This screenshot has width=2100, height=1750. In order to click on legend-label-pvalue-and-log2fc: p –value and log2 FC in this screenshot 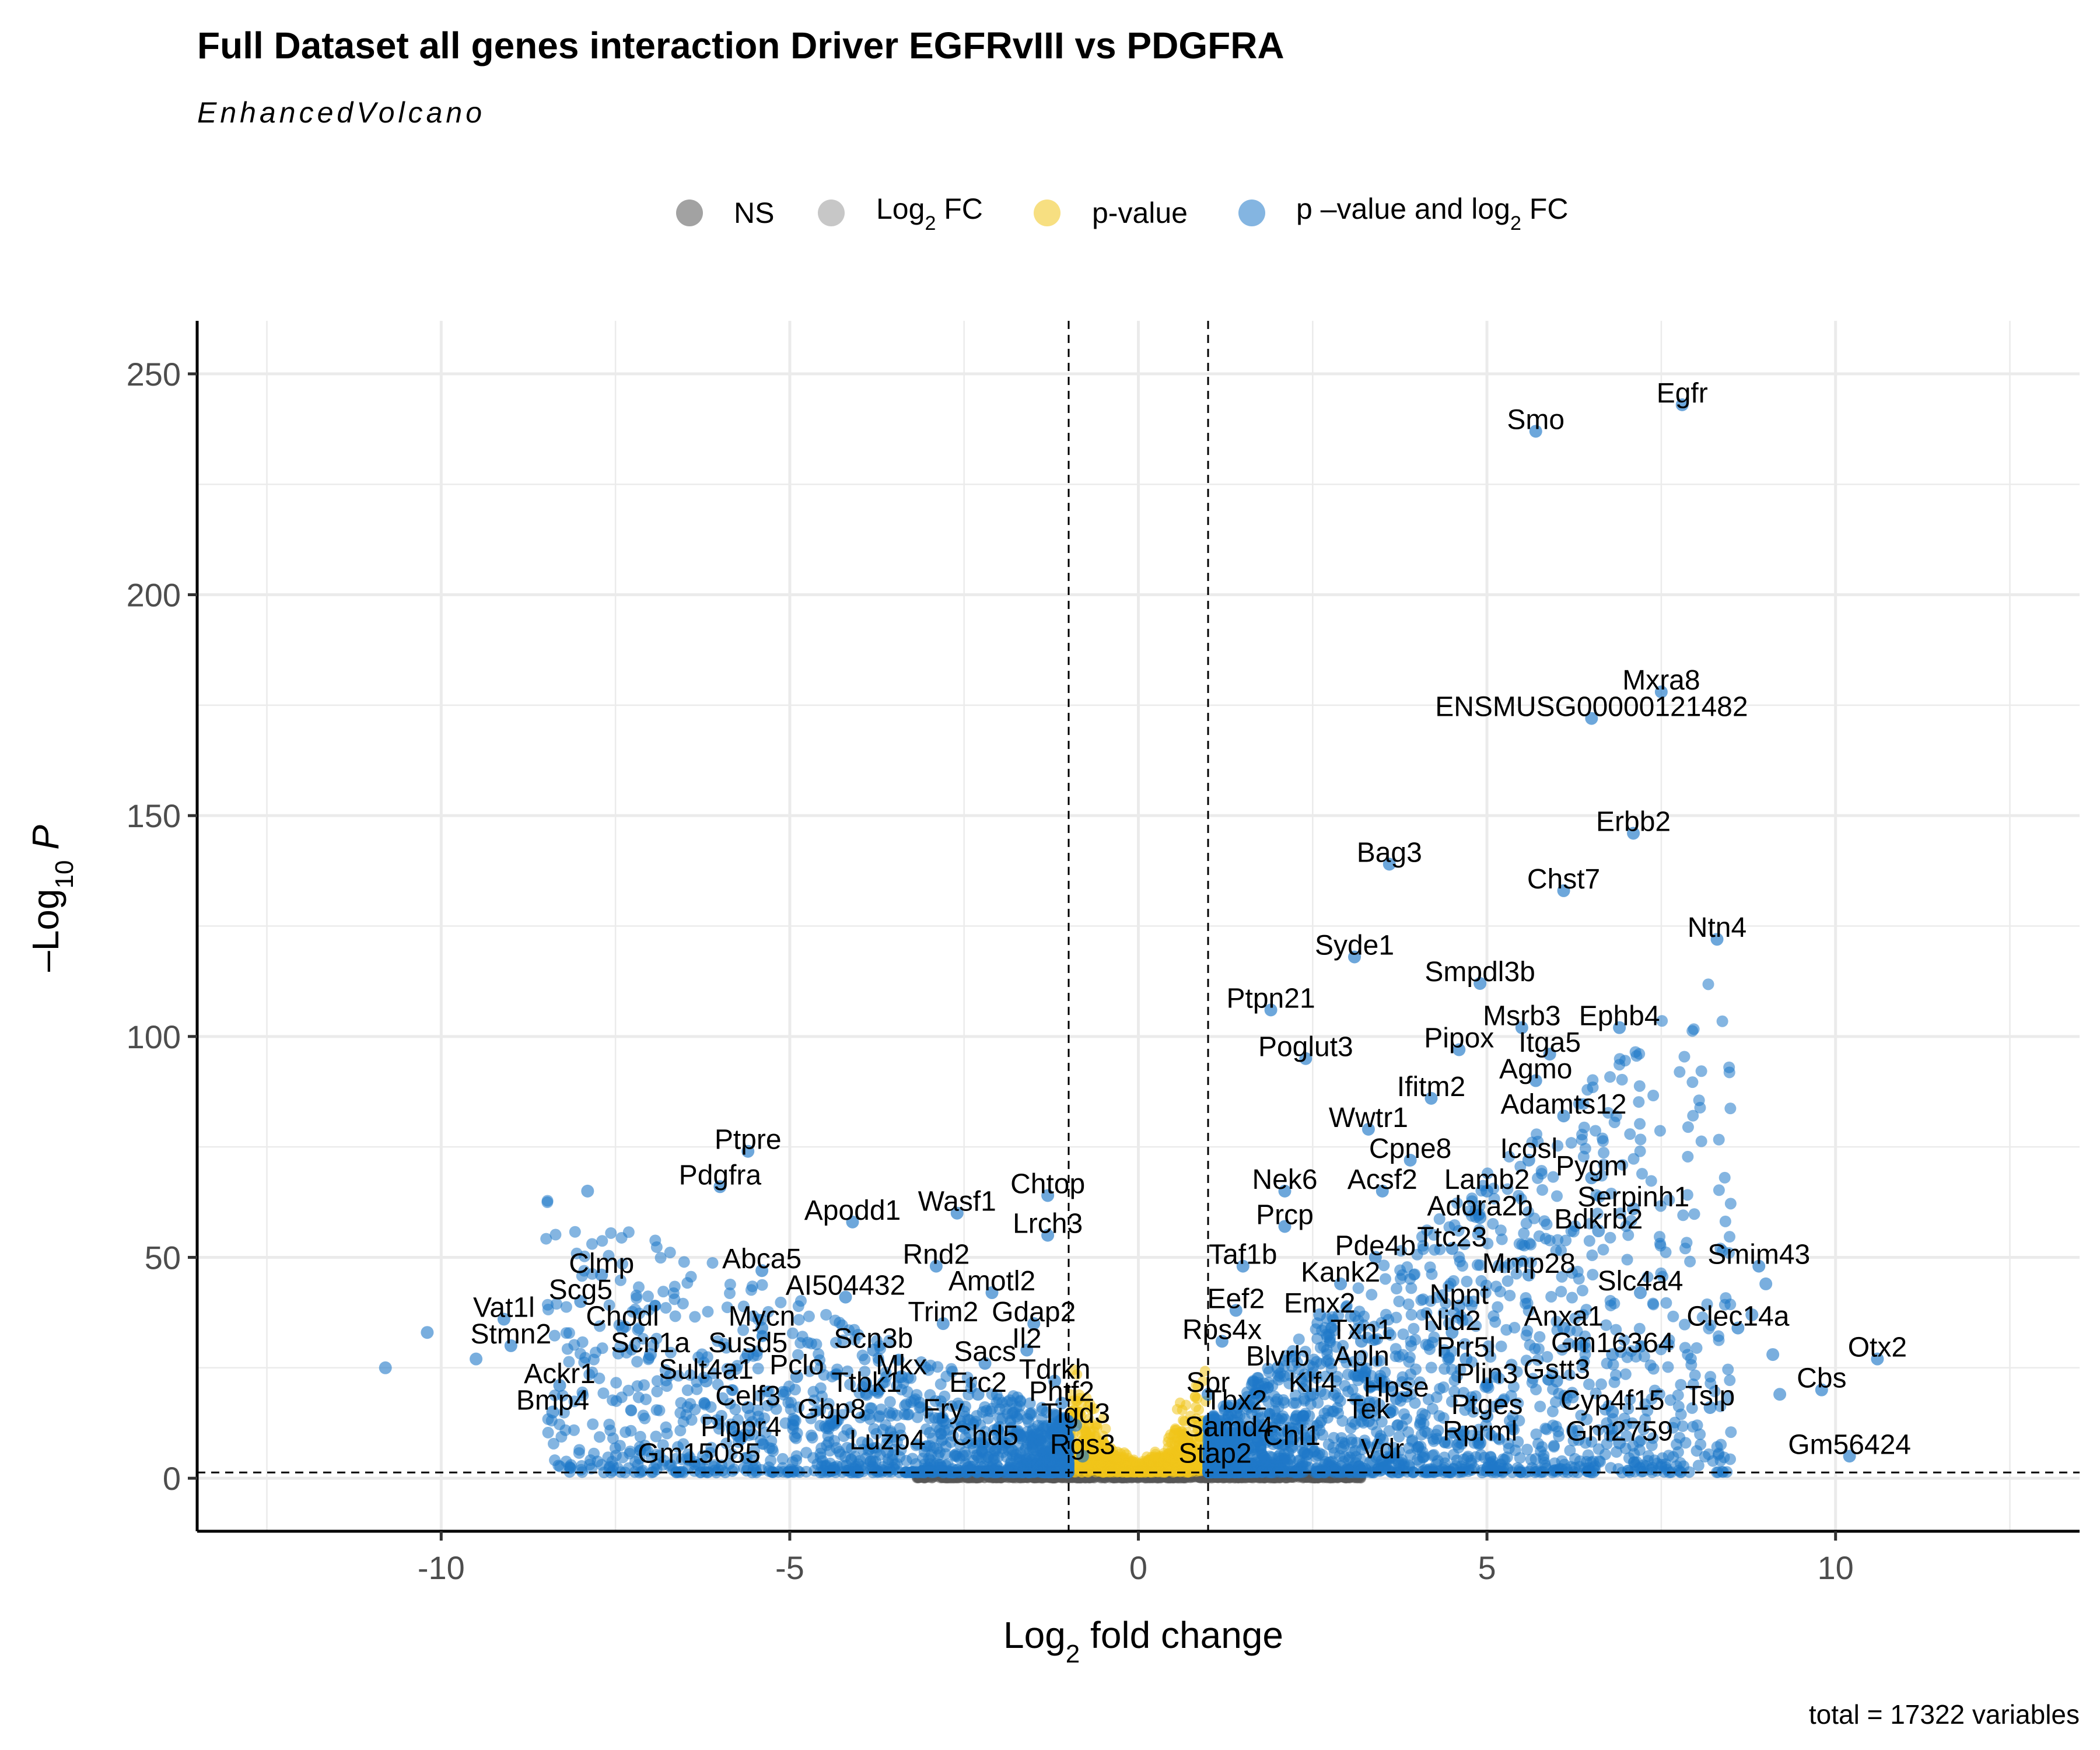, I will do `click(1432, 213)`.